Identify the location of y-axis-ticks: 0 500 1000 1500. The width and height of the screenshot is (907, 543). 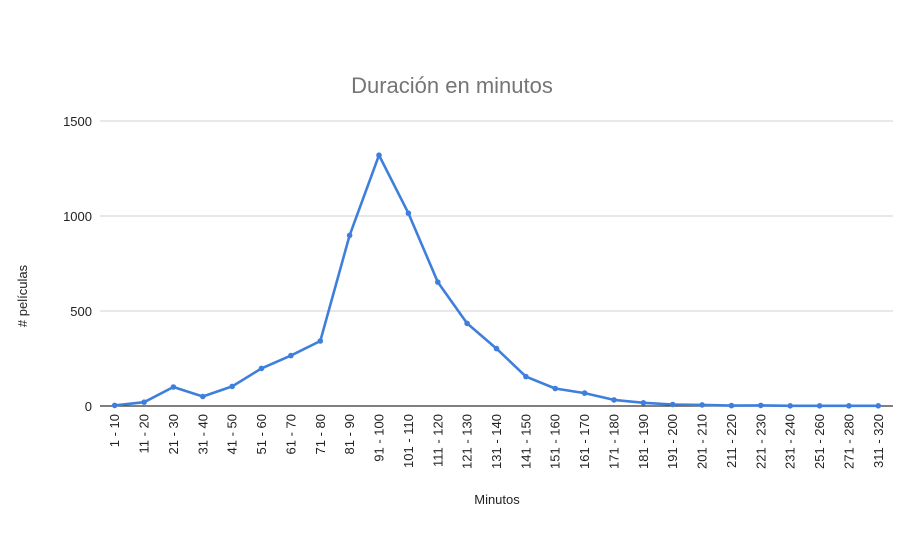
(77, 264).